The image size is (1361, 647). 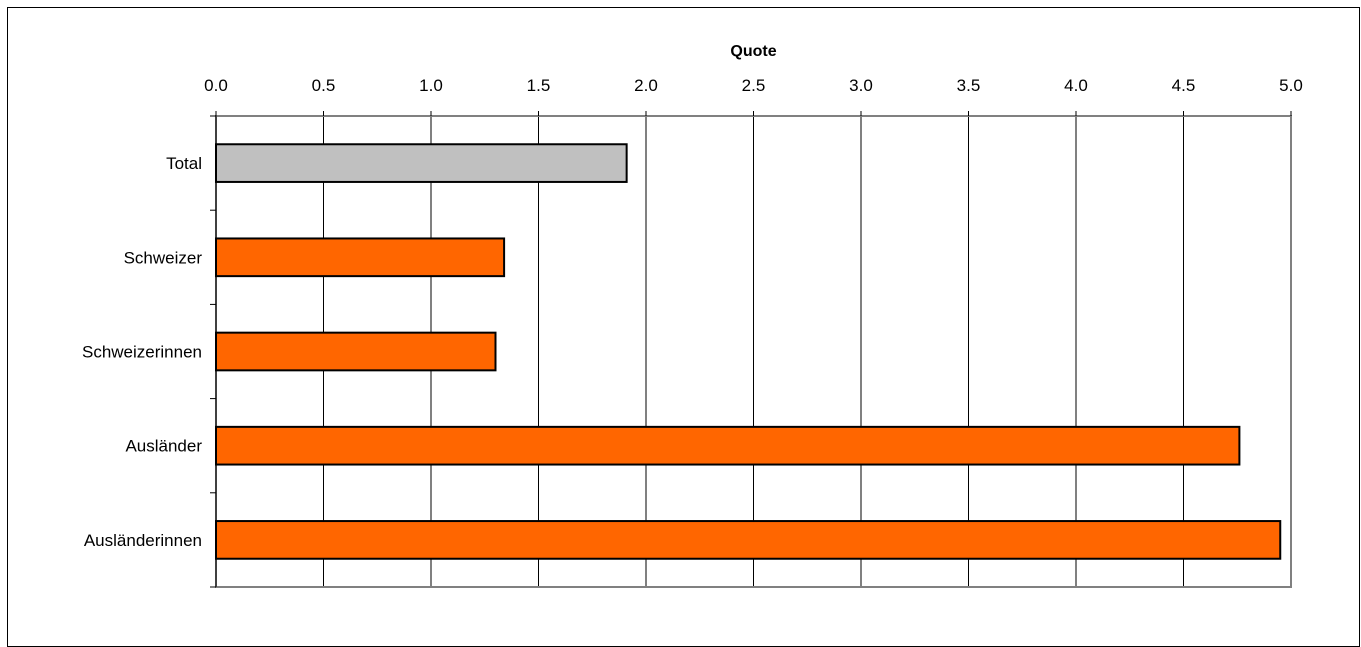 I want to click on bar-ausländer, so click(x=728, y=445).